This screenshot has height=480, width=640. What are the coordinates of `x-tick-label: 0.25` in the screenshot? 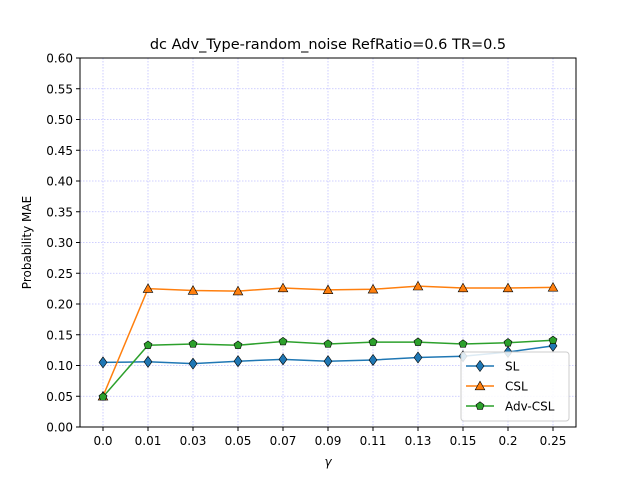 It's located at (553, 441).